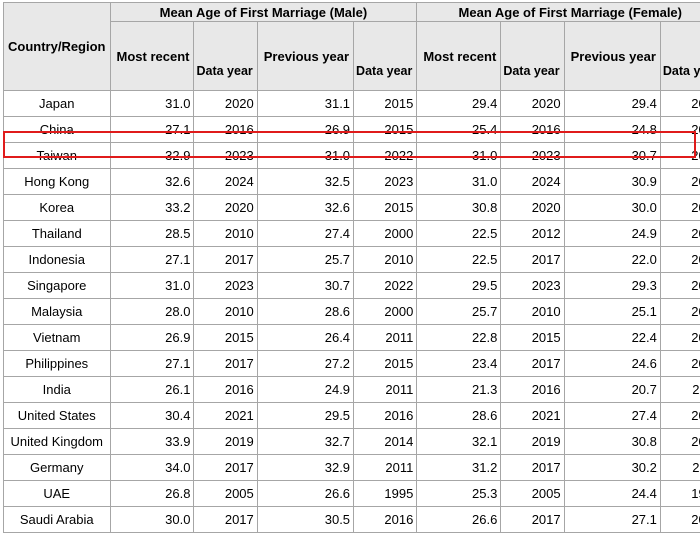 This screenshot has width=700, height=533. I want to click on value-cell: 25.4, so click(459, 130).